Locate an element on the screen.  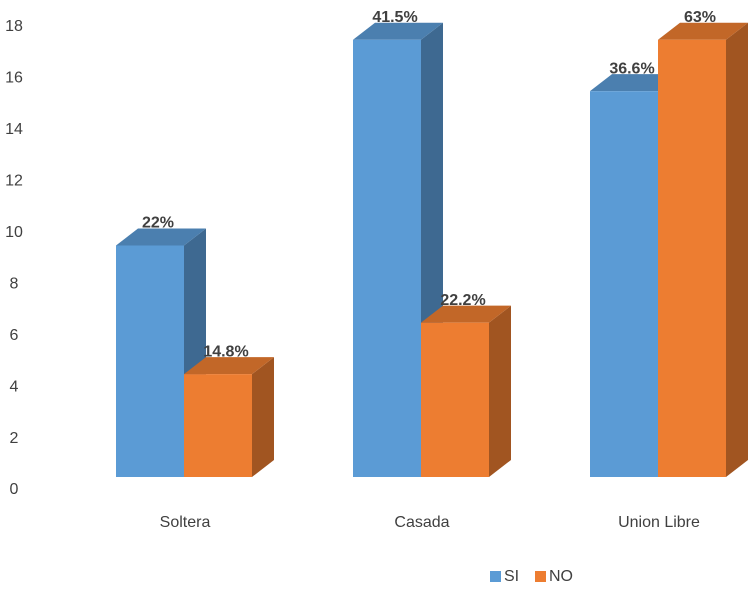
y-tick-label: 10 is located at coordinates (14, 232).